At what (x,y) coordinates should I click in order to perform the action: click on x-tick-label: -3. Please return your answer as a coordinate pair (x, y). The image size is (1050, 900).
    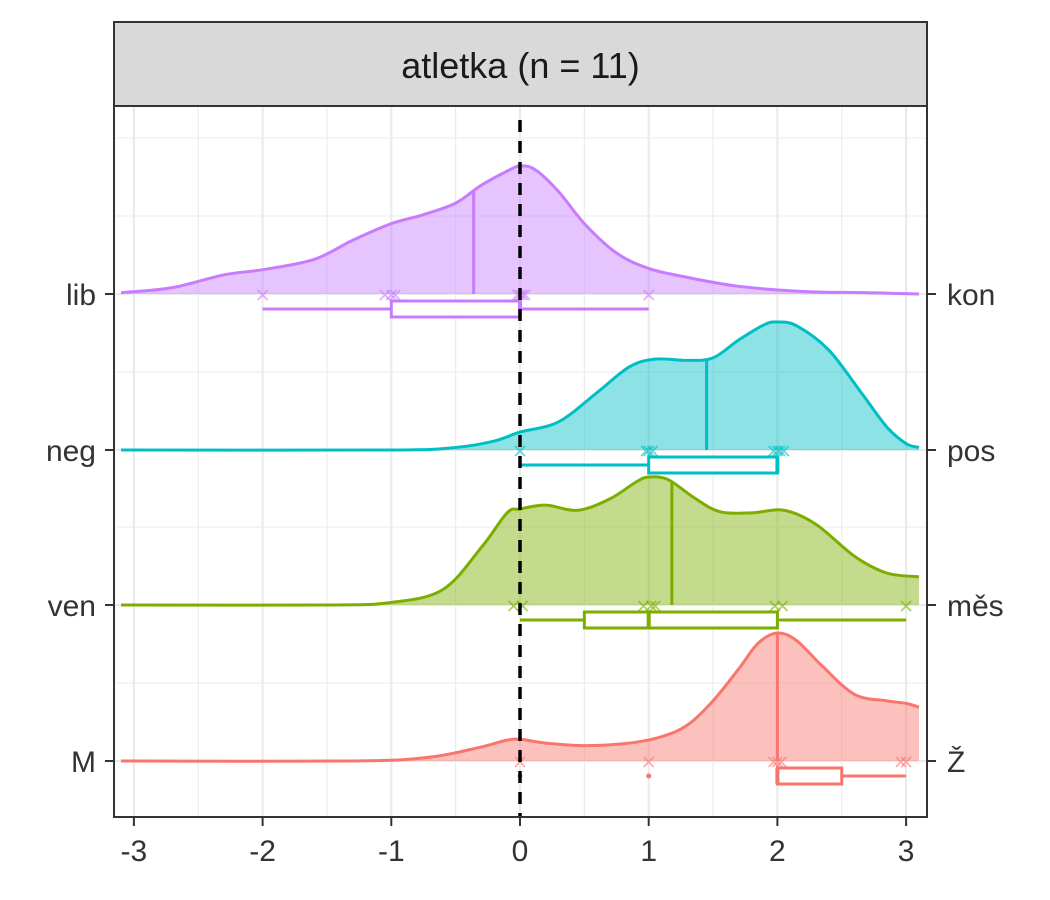
    Looking at the image, I should click on (134, 851).